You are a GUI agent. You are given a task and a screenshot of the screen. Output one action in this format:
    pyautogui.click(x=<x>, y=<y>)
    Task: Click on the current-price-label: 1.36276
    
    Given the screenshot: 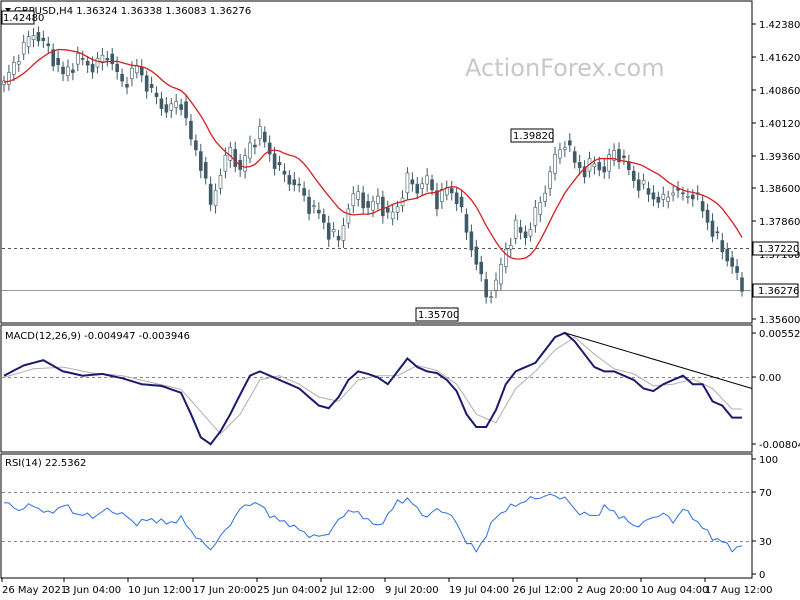 What is the action you would take?
    pyautogui.click(x=778, y=291)
    